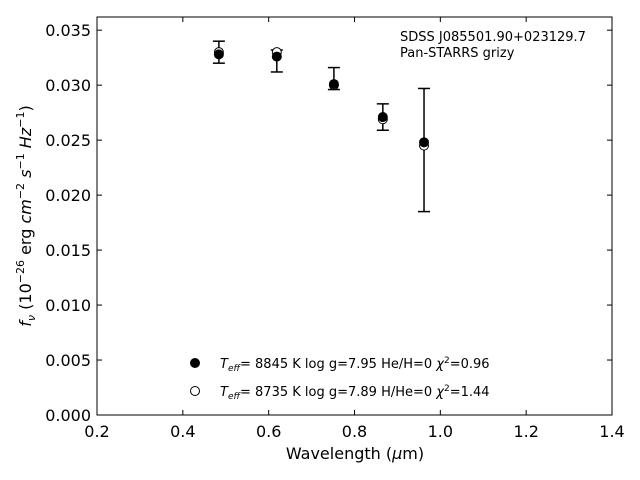 The width and height of the screenshot is (640, 480). I want to click on annotation-object: SDSS J085501.90+023129.7, so click(493, 37).